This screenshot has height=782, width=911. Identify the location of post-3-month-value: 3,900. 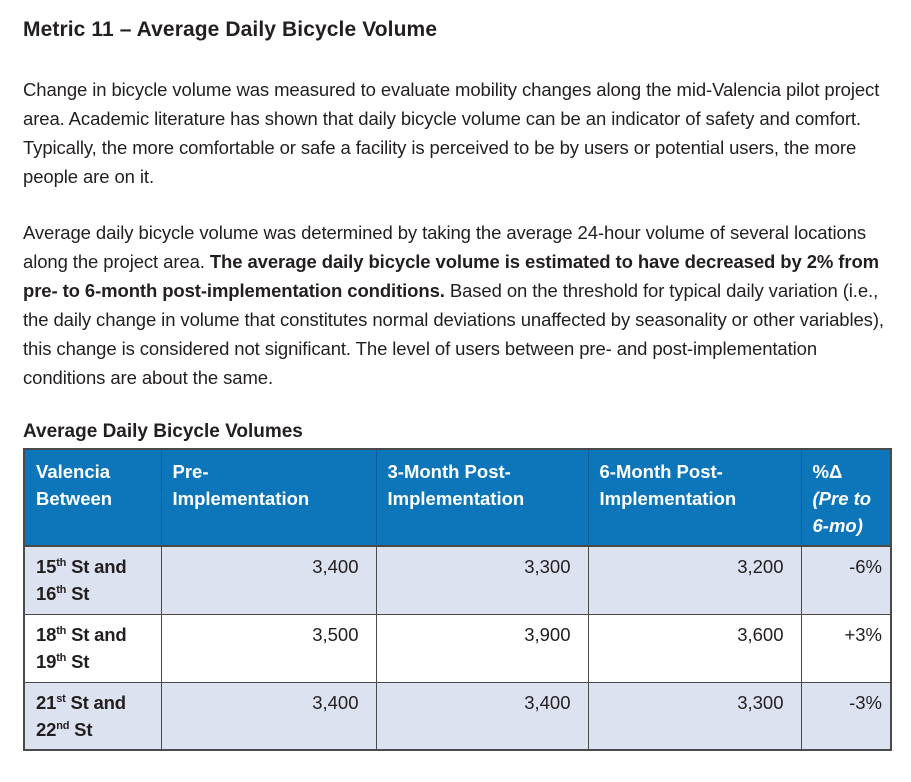
(482, 648).